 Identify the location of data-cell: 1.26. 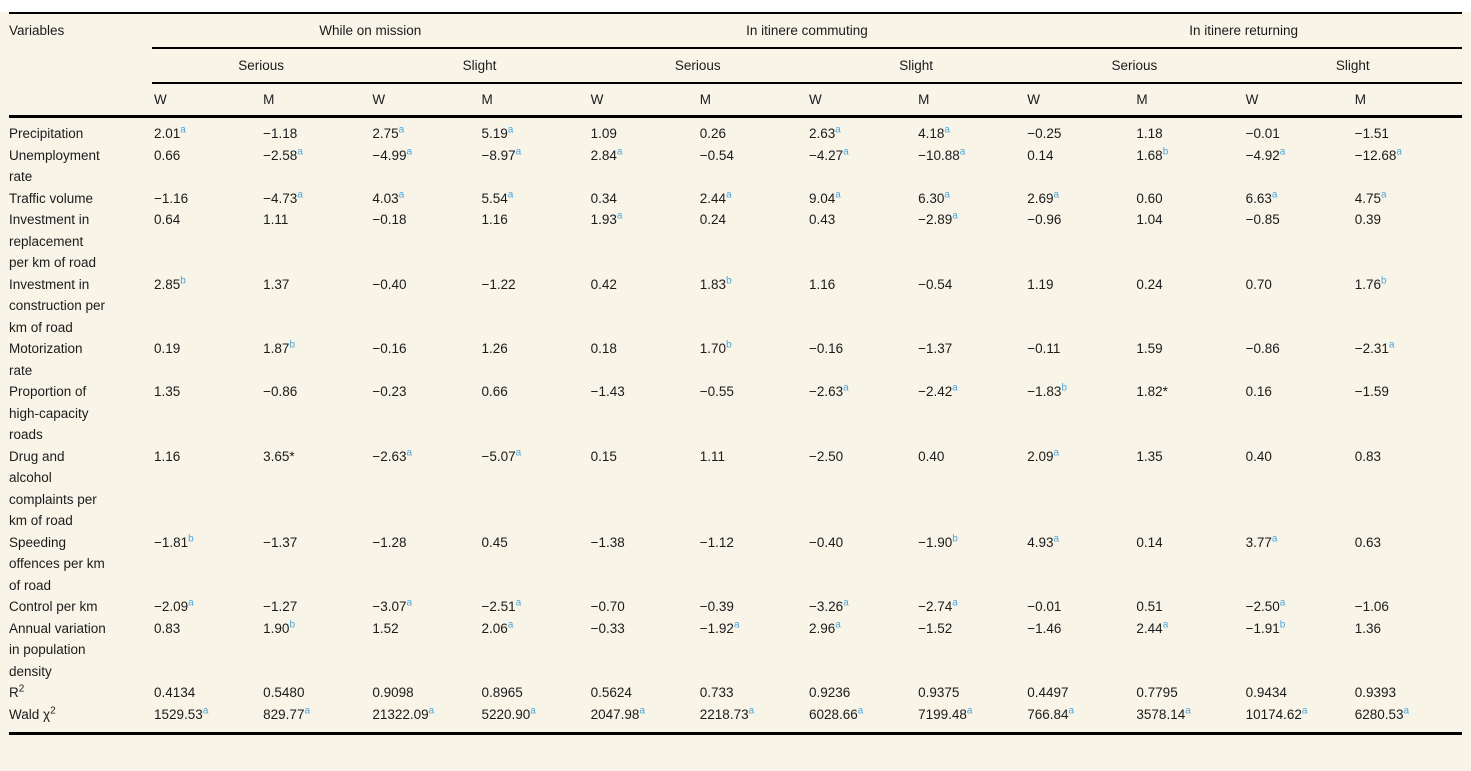
(494, 348).